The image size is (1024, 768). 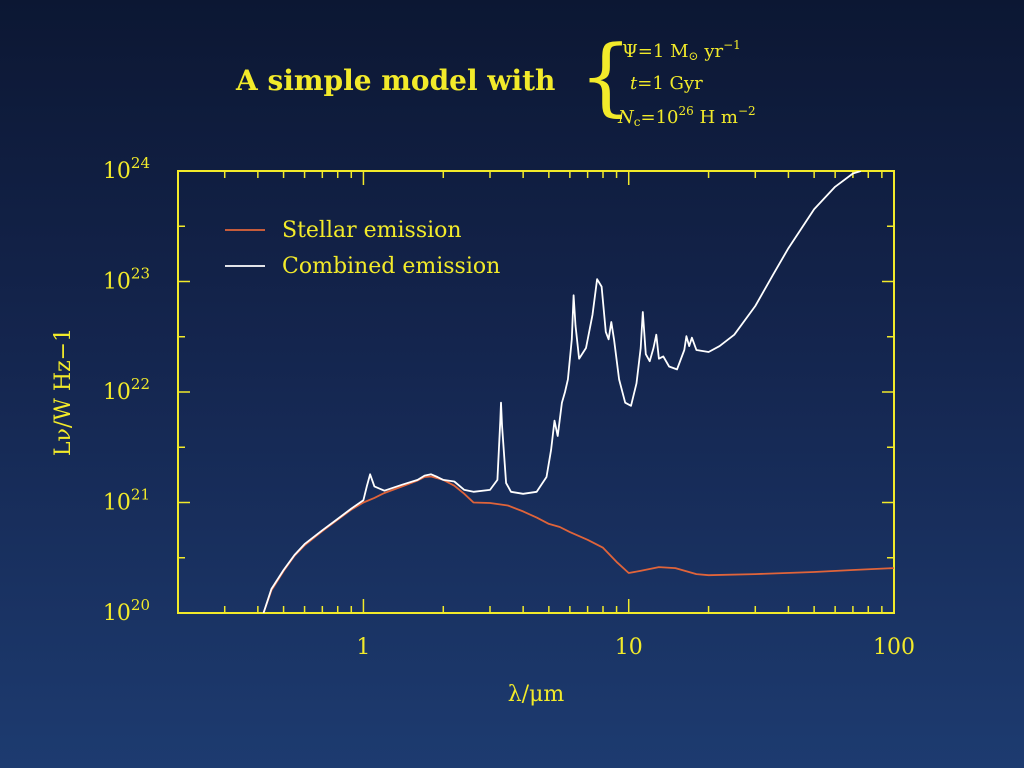 I want to click on param-sfr-unit: M, so click(x=679, y=51).